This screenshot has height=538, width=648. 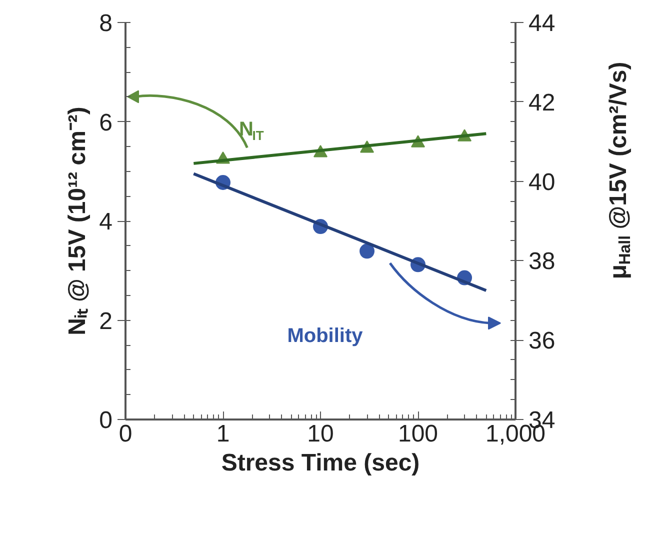 What do you see at coordinates (542, 262) in the screenshot?
I see `y2-tick-label: 38` at bounding box center [542, 262].